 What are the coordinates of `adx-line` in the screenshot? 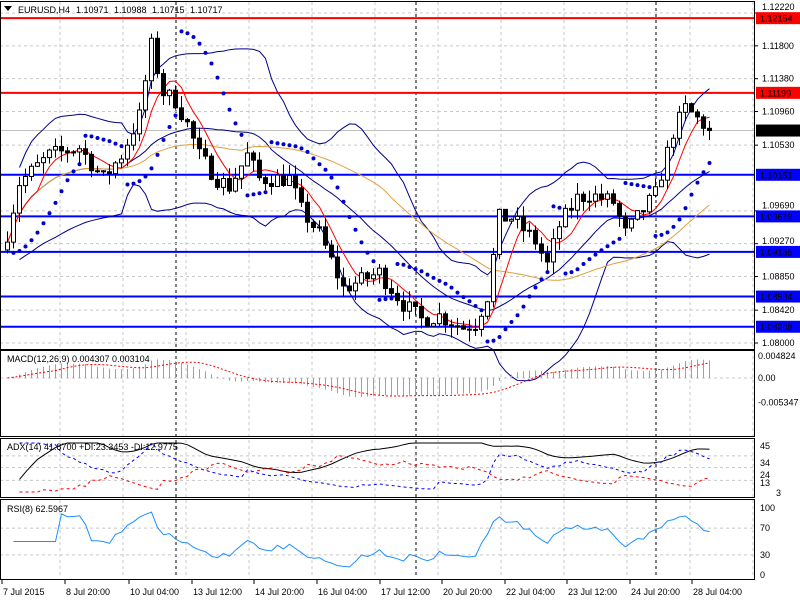 It's located at (364, 461).